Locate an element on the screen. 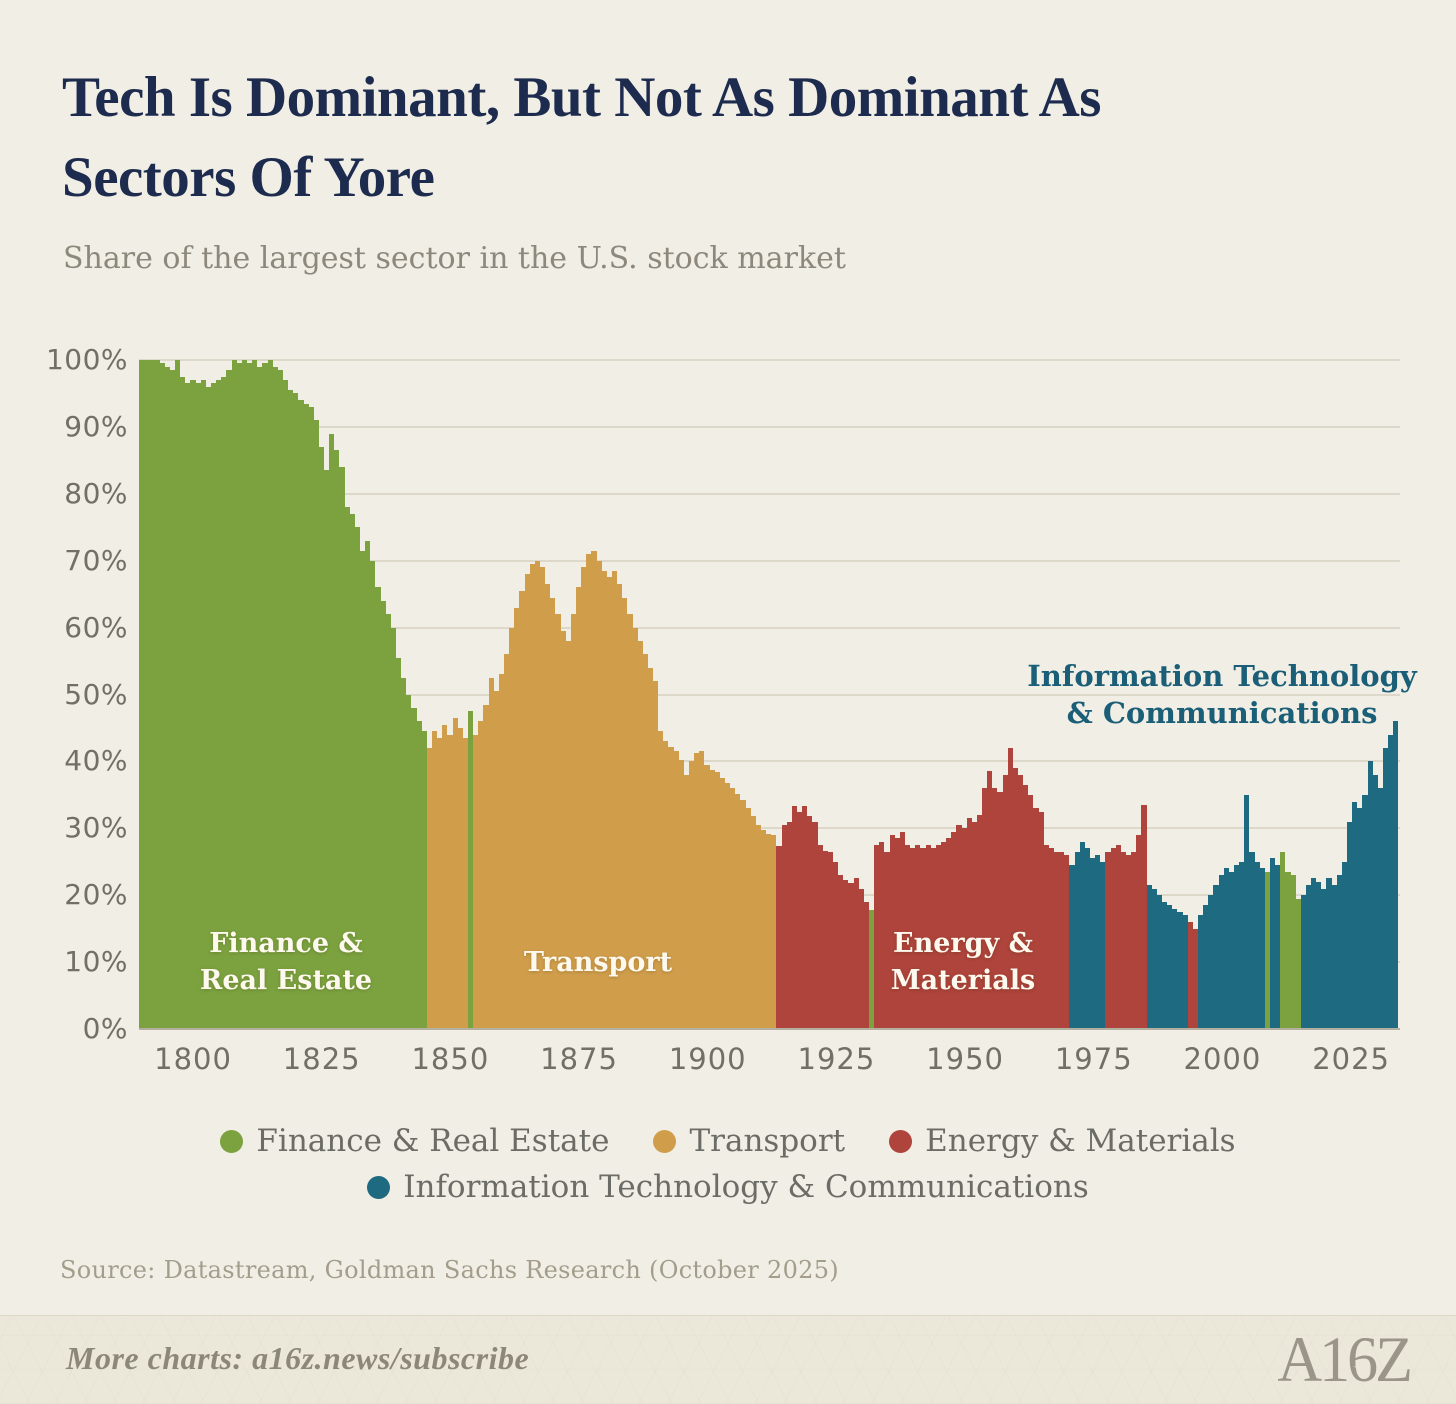  bar-1927 is located at coordinates (846, 954).